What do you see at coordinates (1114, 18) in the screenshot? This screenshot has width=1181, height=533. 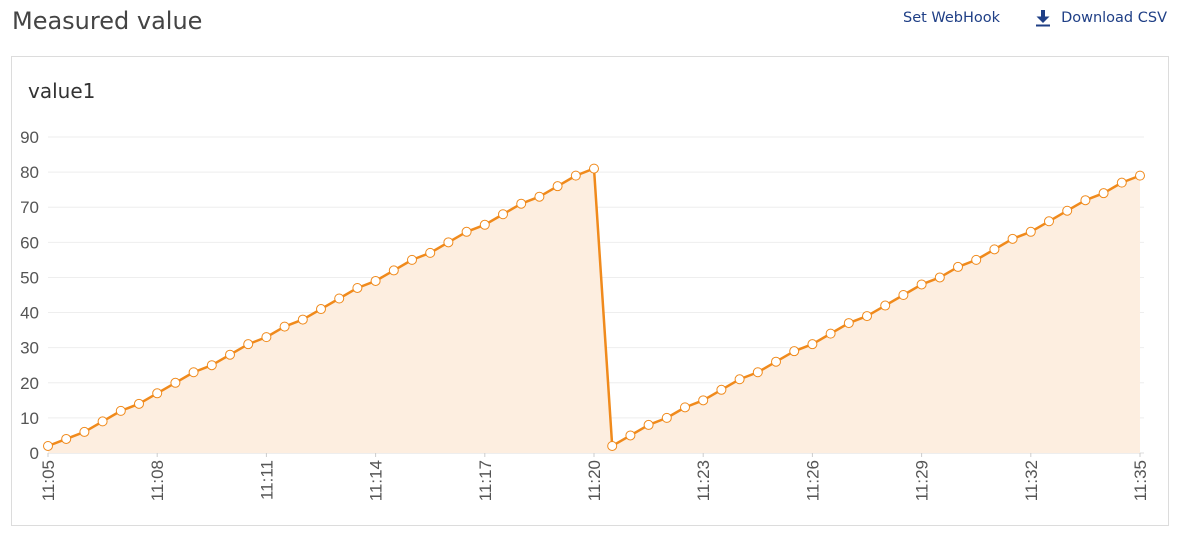 I see `download-csv-label: Download CSV` at bounding box center [1114, 18].